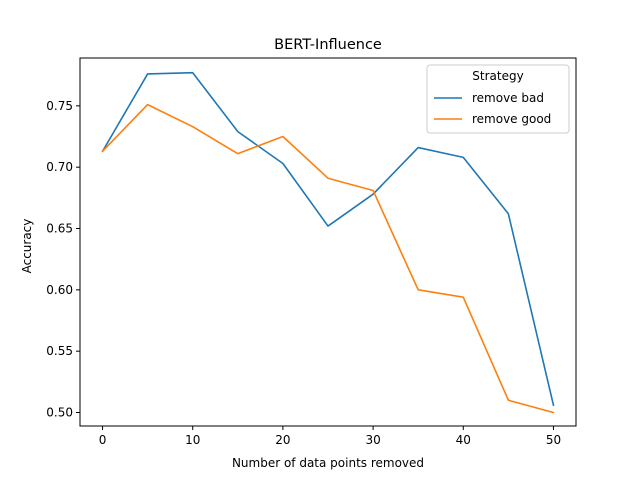  Describe the element at coordinates (59, 290) in the screenshot. I see `y-tick-label: 0.60` at that location.